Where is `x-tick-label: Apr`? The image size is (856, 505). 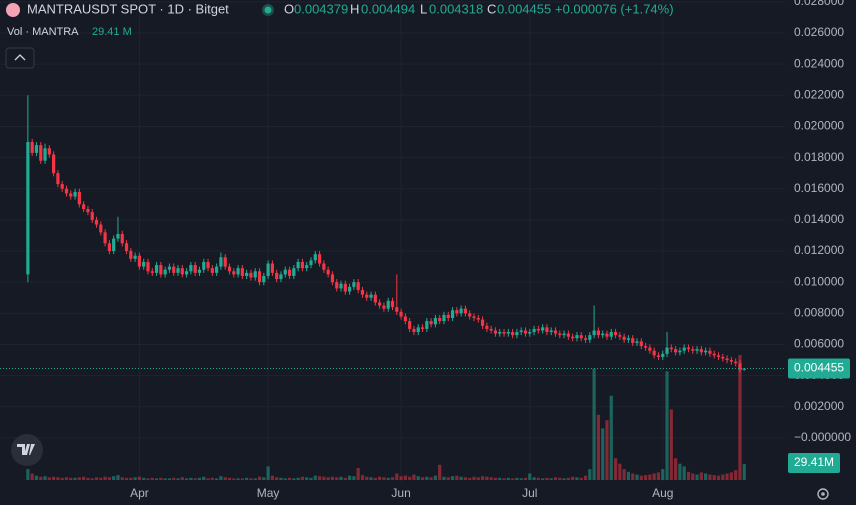
x-tick-label: Apr is located at coordinates (139, 493).